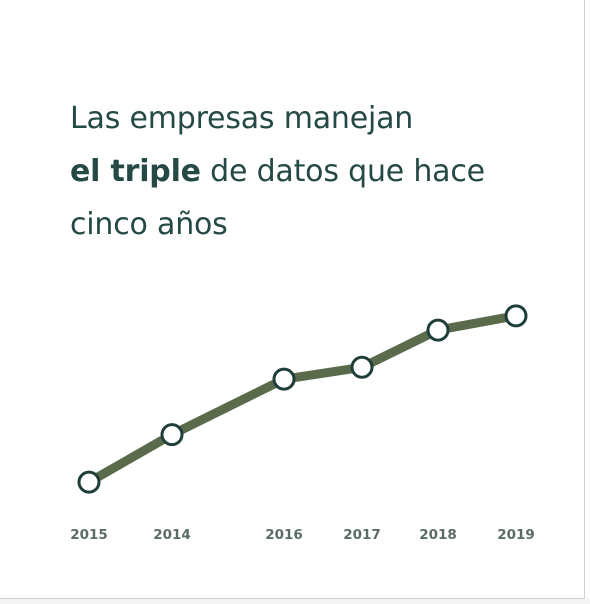 The height and width of the screenshot is (604, 590). I want to click on title-line-1: Las empresas manejan, so click(242, 118).